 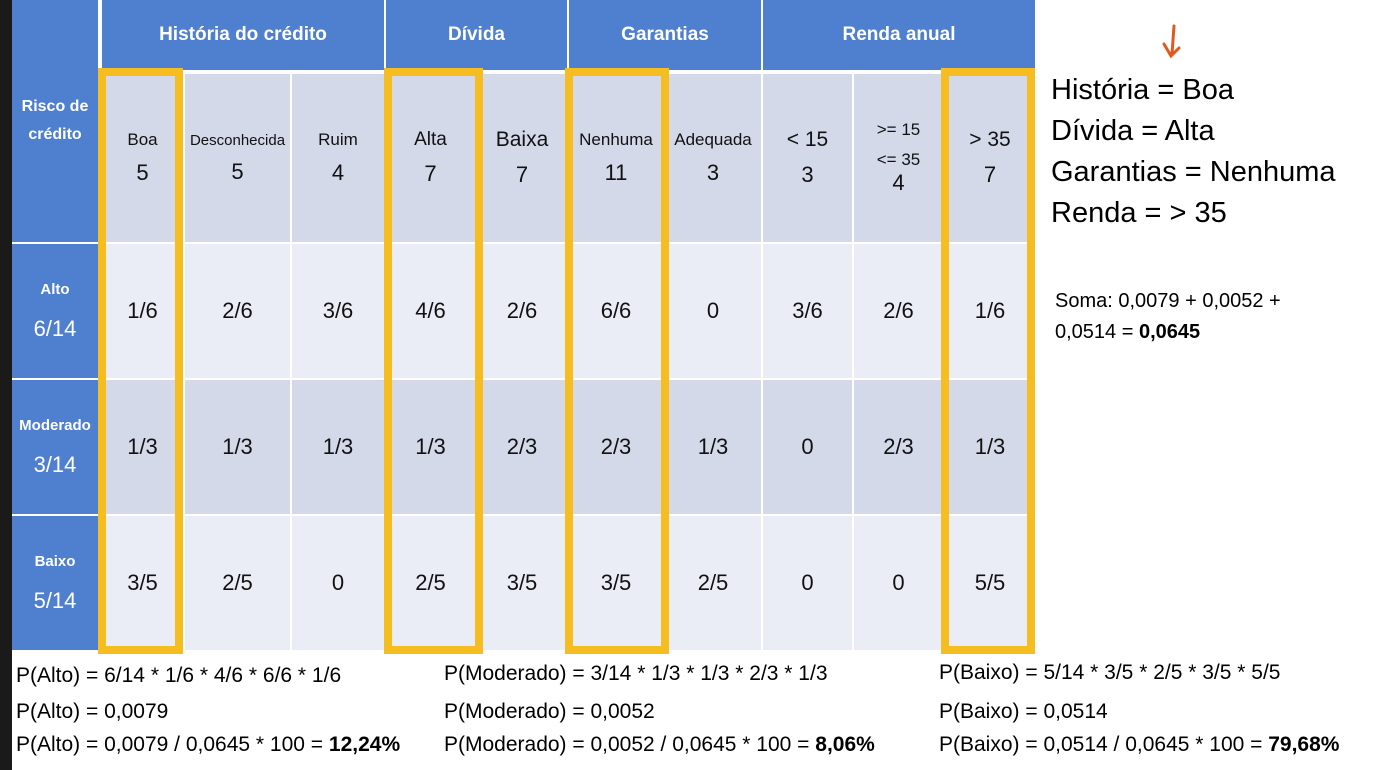 What do you see at coordinates (55, 583) in the screenshot?
I see `row-header-baixo: Baixo 5/14` at bounding box center [55, 583].